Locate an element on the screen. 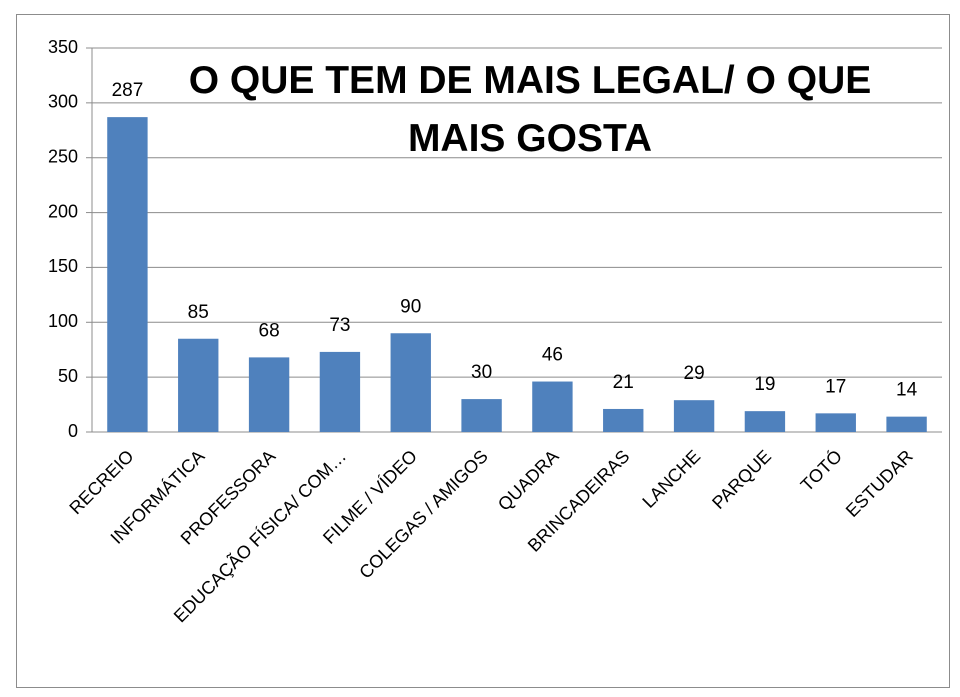 Image resolution: width=960 pixels, height=697 pixels. y-tick-label: 100 is located at coordinates (63, 321).